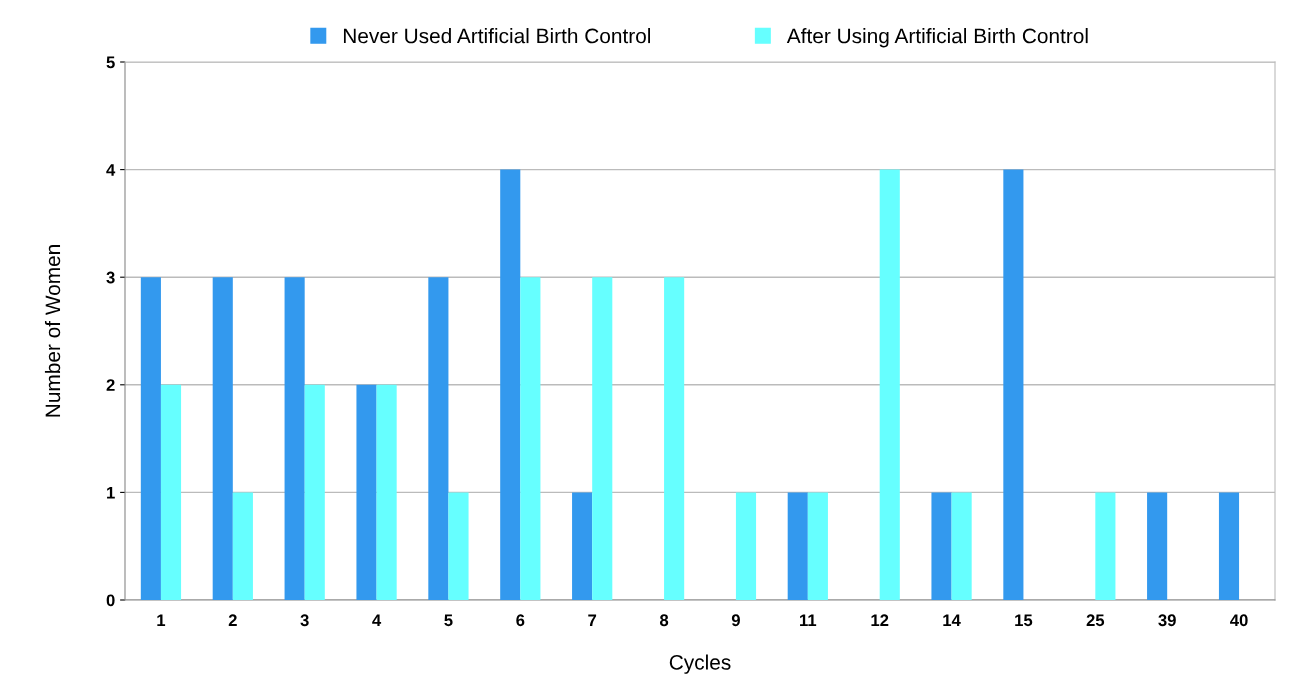 The width and height of the screenshot is (1307, 688). I want to click on y-tick-label: 2, so click(110, 385).